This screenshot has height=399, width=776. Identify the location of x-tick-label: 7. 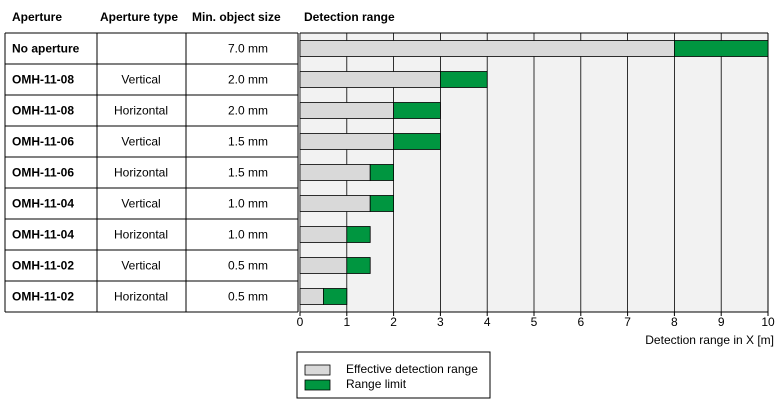
(627, 322).